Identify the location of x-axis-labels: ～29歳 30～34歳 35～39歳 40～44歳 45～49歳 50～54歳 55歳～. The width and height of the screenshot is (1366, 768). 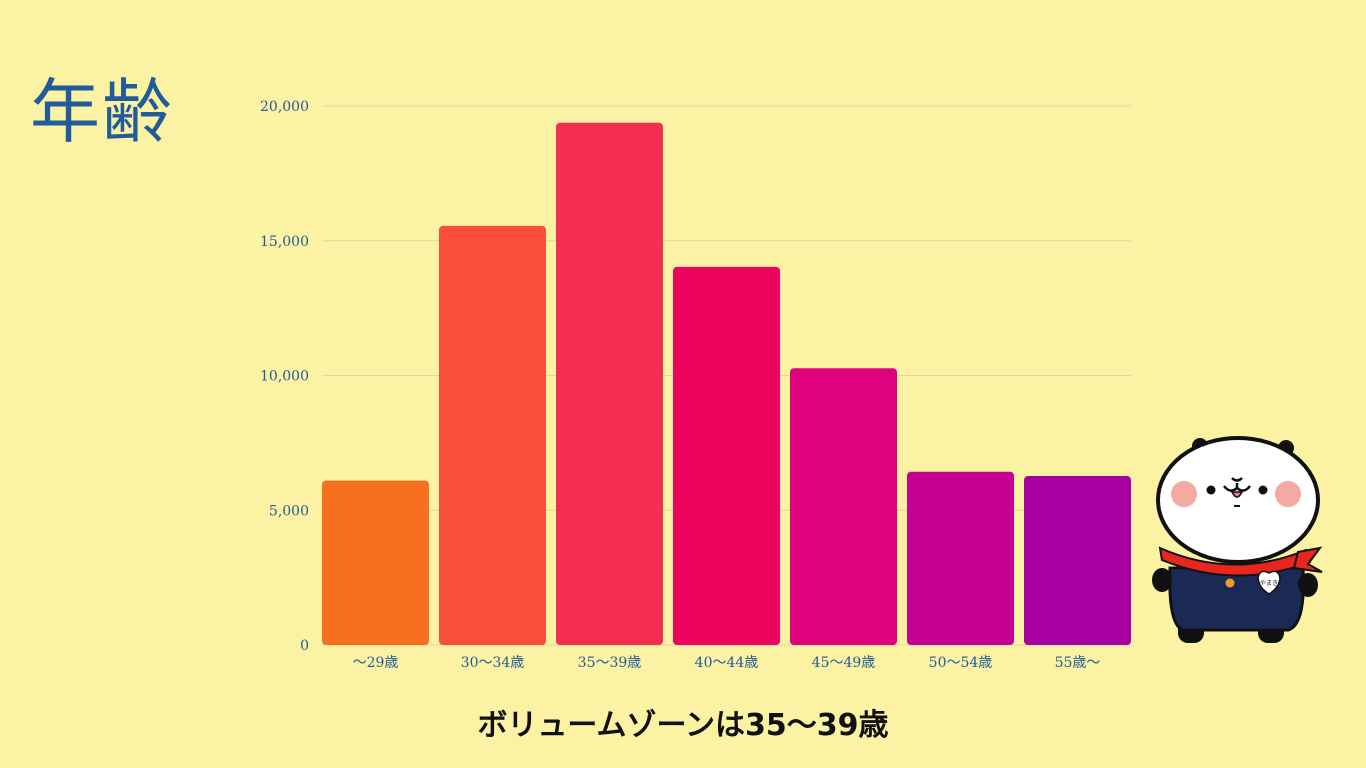
(727, 663).